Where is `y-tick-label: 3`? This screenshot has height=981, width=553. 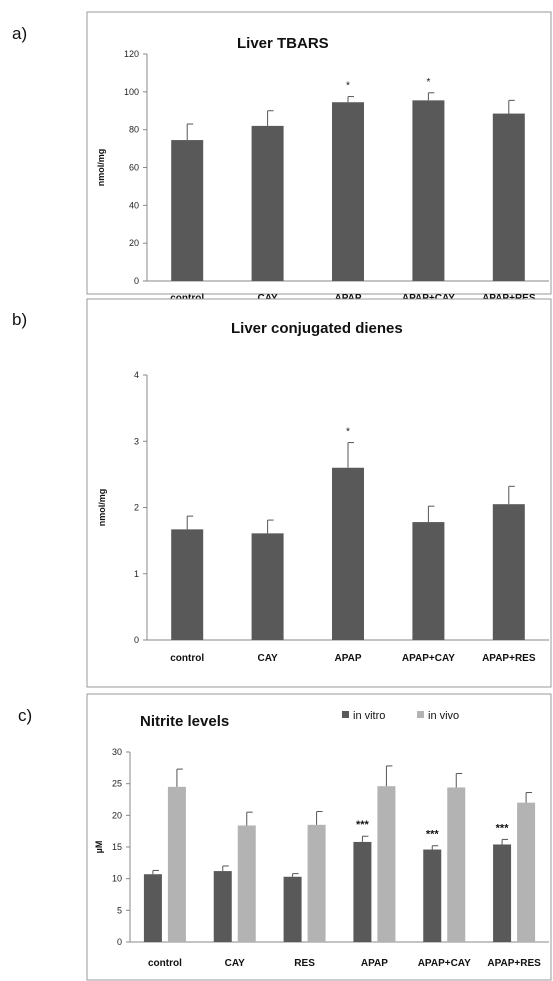 y-tick-label: 3 is located at coordinates (136, 441).